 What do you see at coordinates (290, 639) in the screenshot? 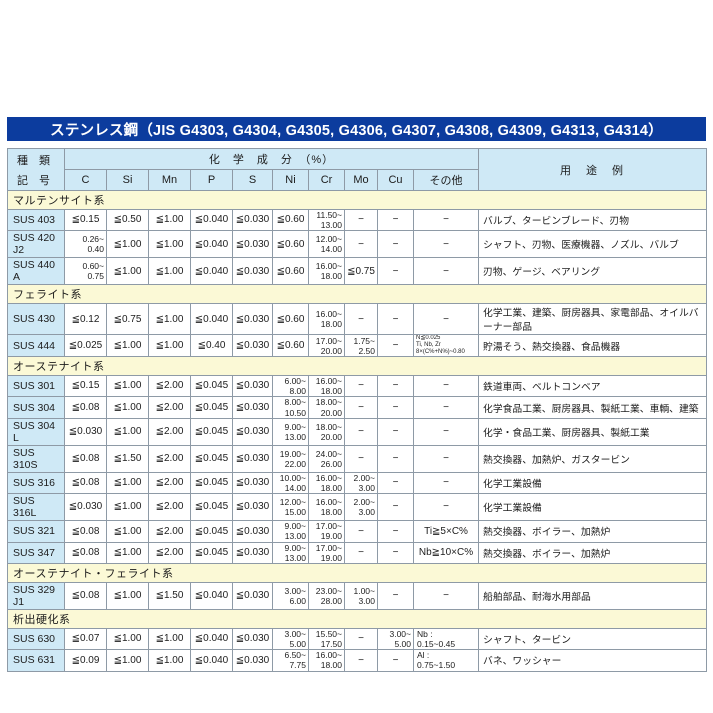
I see `cell-ni: 3.00~ 5.00` at bounding box center [290, 639].